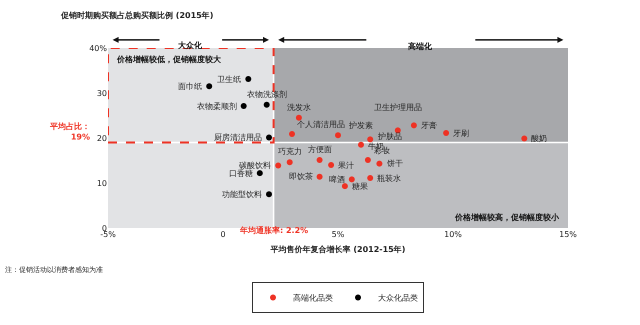 The width and height of the screenshot is (640, 325). Describe the element at coordinates (539, 138) in the screenshot. I see `annotation: 酸奶` at that location.